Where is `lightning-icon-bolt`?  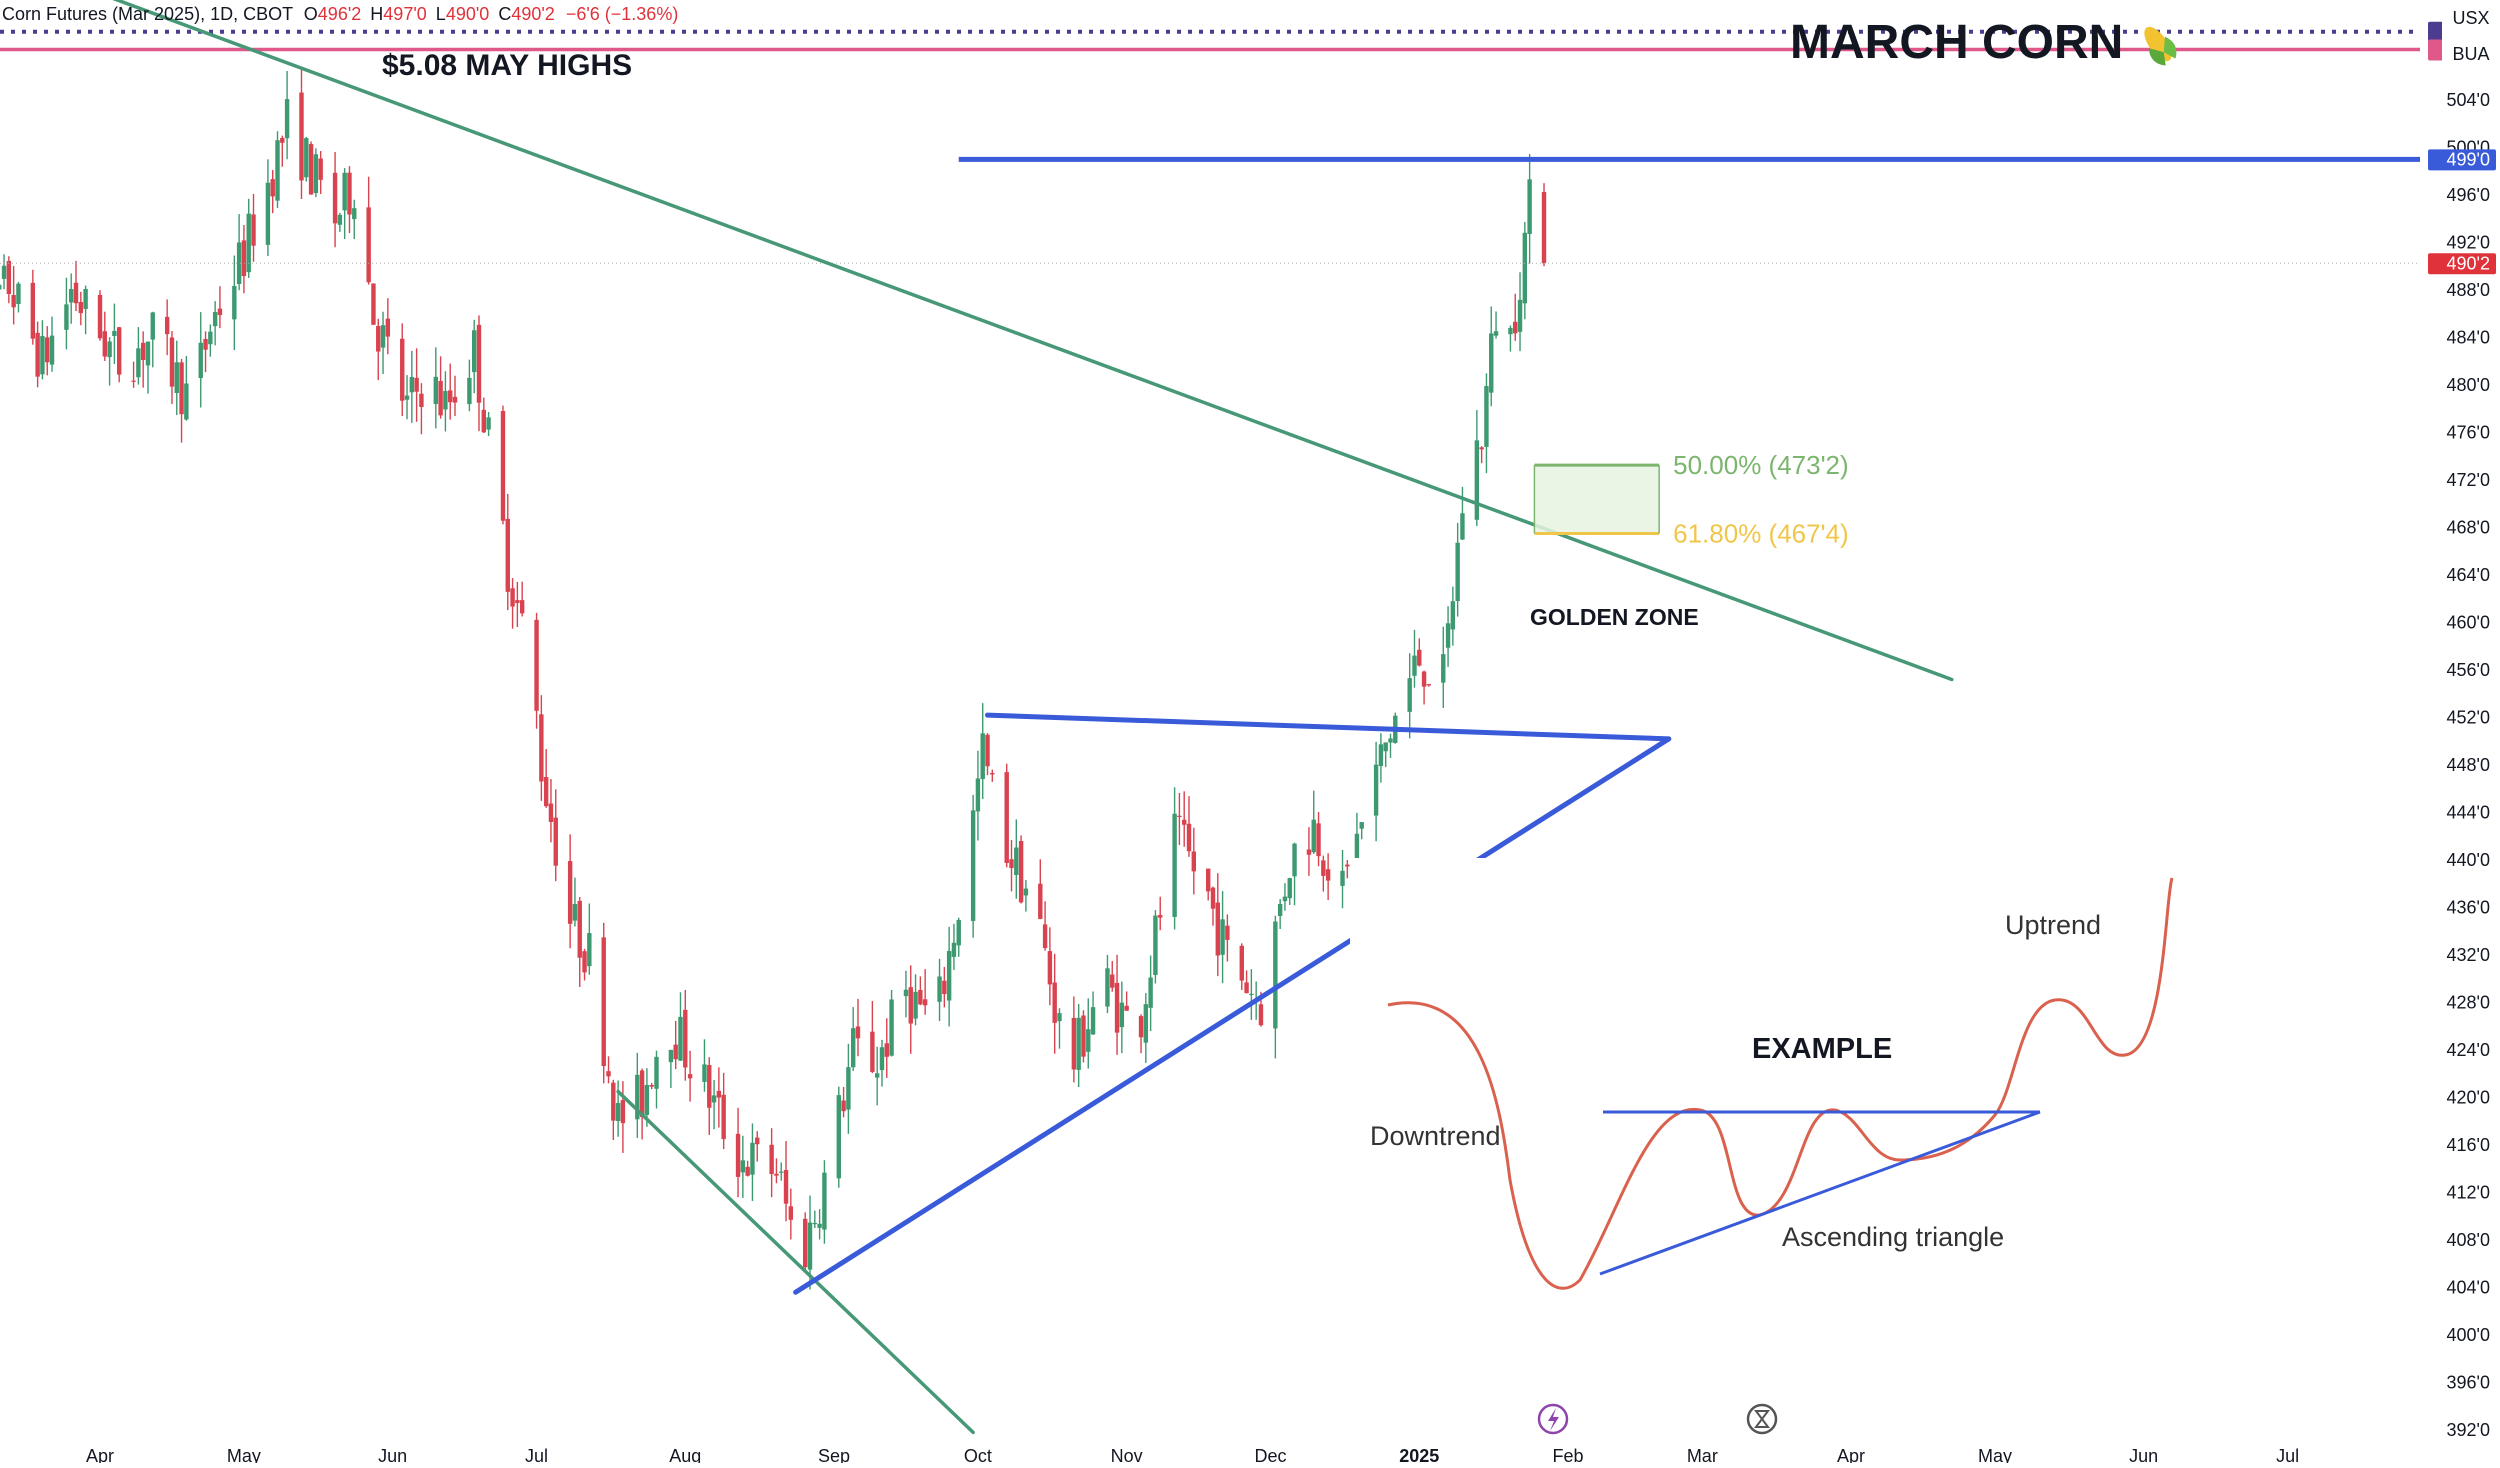 lightning-icon-bolt is located at coordinates (1553, 1419).